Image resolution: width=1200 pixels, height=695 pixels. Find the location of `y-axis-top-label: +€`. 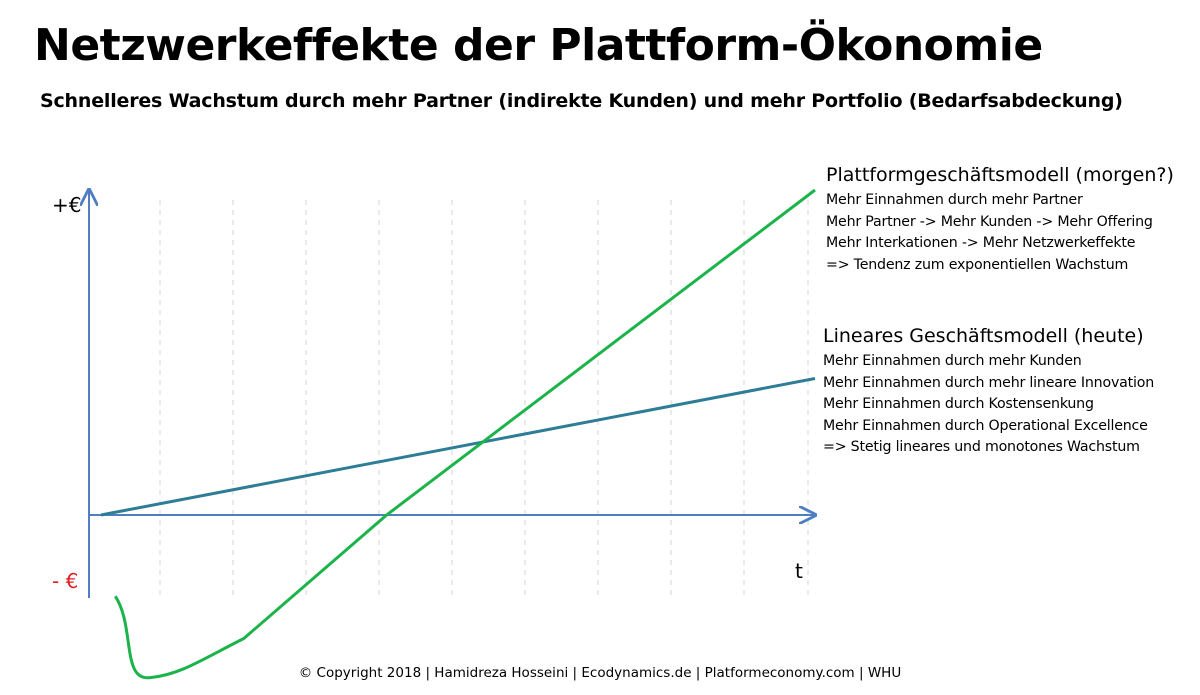

y-axis-top-label: +€ is located at coordinates (66, 205).